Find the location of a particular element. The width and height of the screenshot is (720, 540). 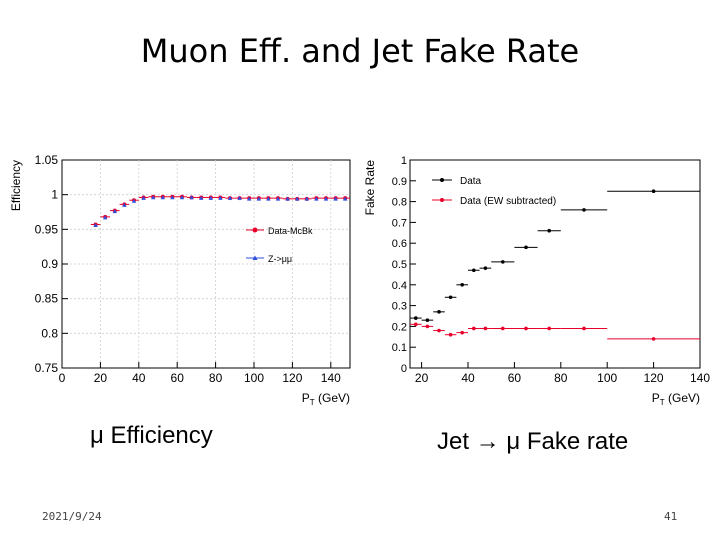

y-tick-label: 0.85 is located at coordinates (47, 299).